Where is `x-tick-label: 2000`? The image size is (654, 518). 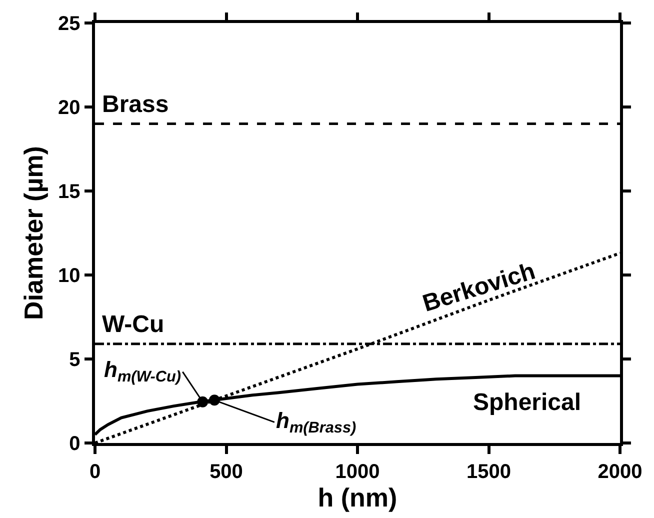
x-tick-label: 2000 is located at coordinates (620, 471).